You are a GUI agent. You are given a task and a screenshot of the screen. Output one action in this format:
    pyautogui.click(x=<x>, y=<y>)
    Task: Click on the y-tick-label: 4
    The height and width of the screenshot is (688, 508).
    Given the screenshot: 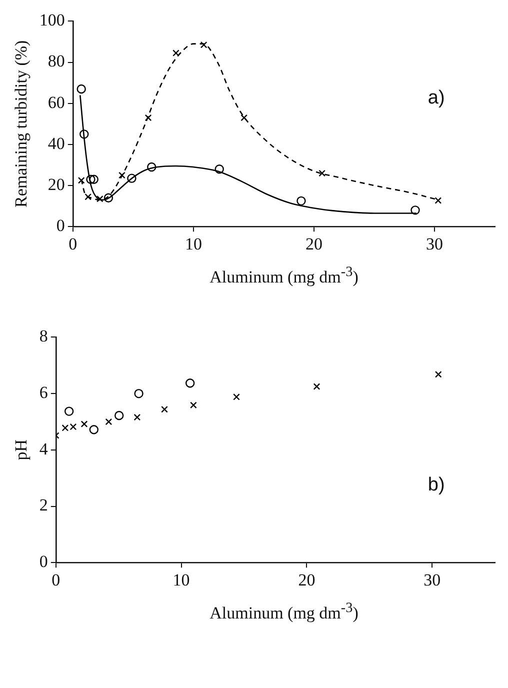 What is the action you would take?
    pyautogui.click(x=43, y=448)
    